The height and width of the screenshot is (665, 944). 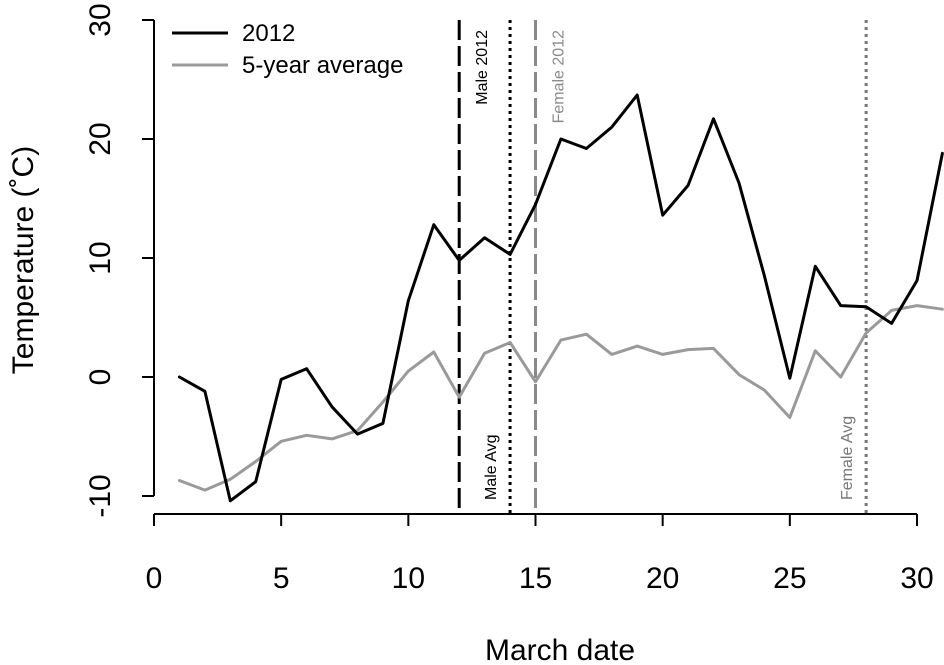 What do you see at coordinates (100, 19) in the screenshot?
I see `y-tick-label: 30` at bounding box center [100, 19].